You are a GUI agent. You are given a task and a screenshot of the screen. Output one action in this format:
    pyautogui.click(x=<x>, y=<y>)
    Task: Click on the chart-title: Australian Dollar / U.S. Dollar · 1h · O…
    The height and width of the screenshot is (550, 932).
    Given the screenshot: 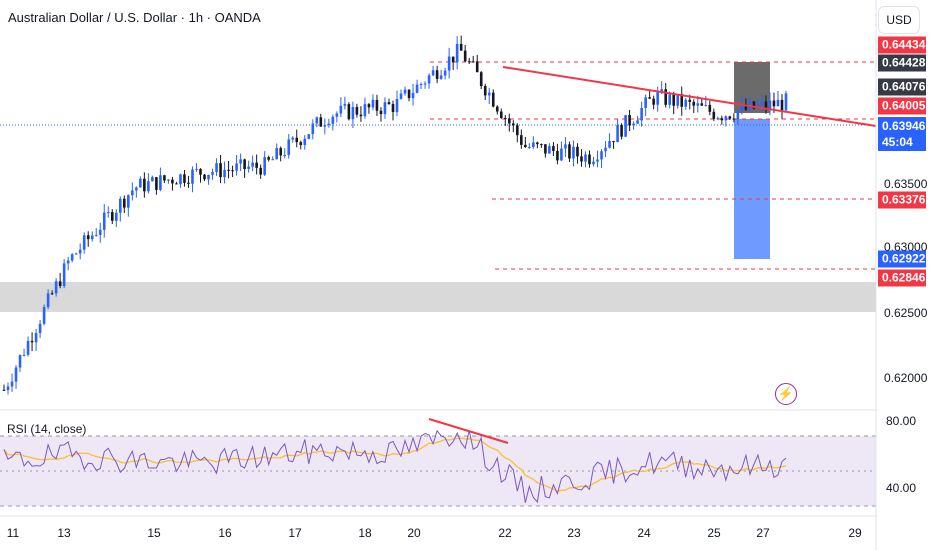 What is the action you would take?
    pyautogui.click(x=134, y=17)
    